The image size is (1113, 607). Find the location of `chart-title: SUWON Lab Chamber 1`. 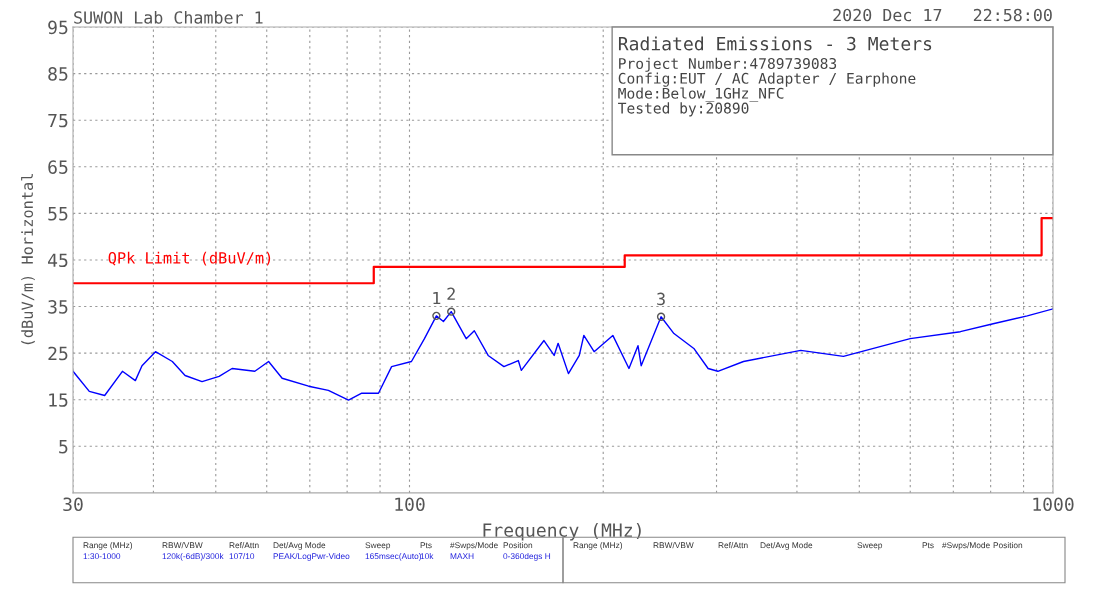

chart-title: SUWON Lab Chamber 1 is located at coordinates (168, 17).